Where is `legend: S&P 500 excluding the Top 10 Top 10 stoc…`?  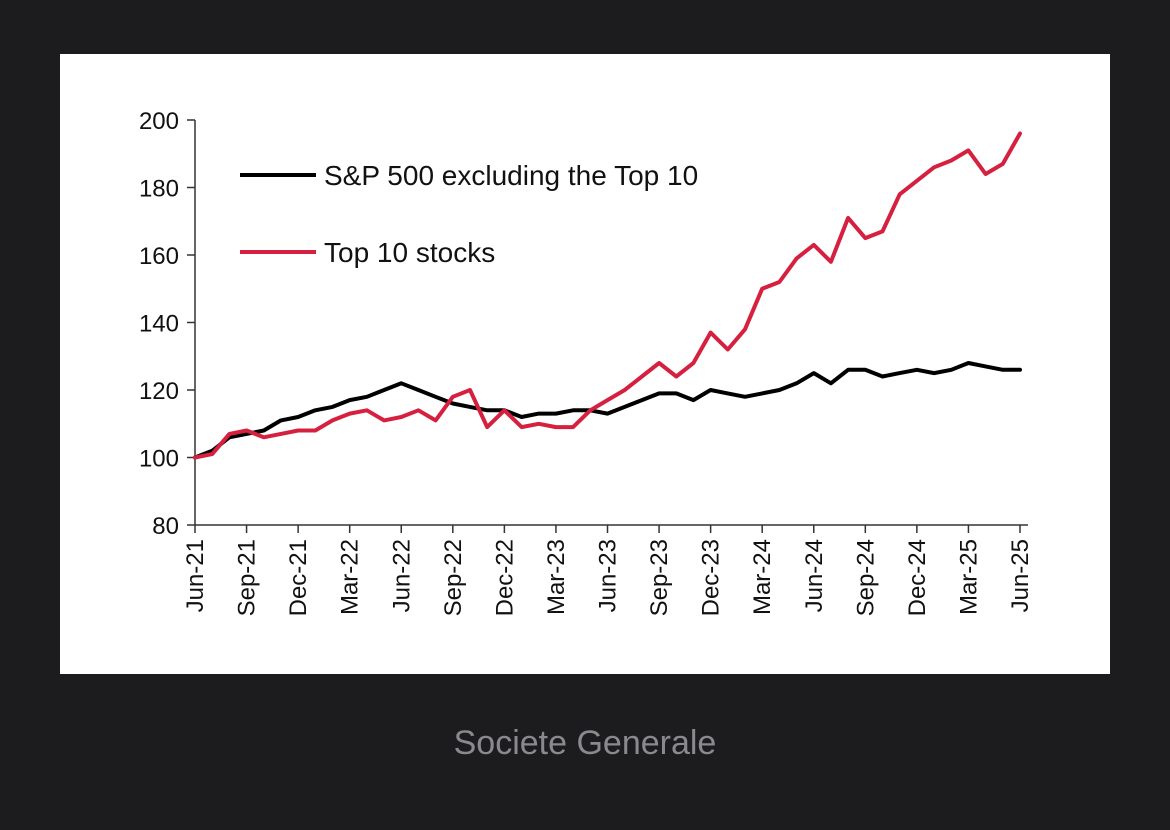
legend: S&P 500 excluding the Top 10 Top 10 stoc… is located at coordinates (469, 214).